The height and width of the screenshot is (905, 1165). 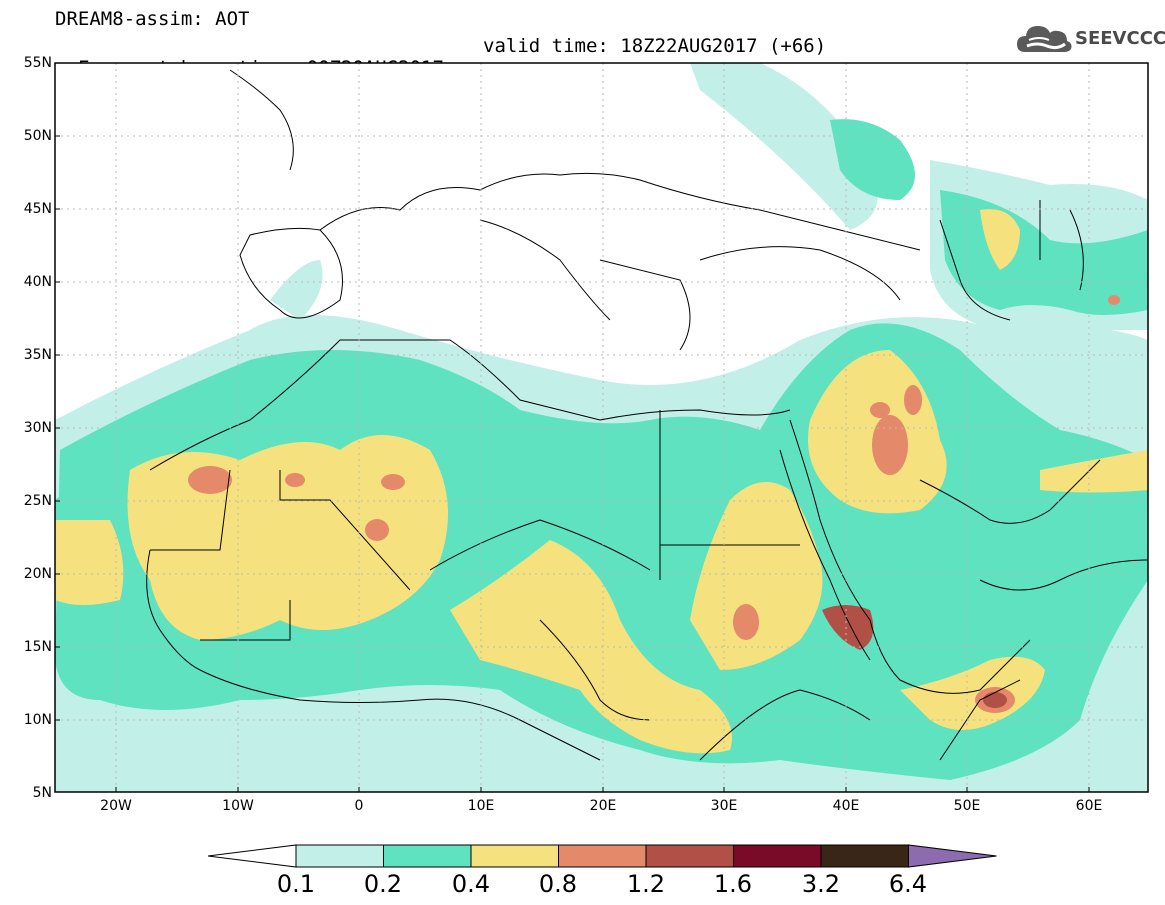 What do you see at coordinates (821, 884) in the screenshot?
I see `legend-label: 3.2` at bounding box center [821, 884].